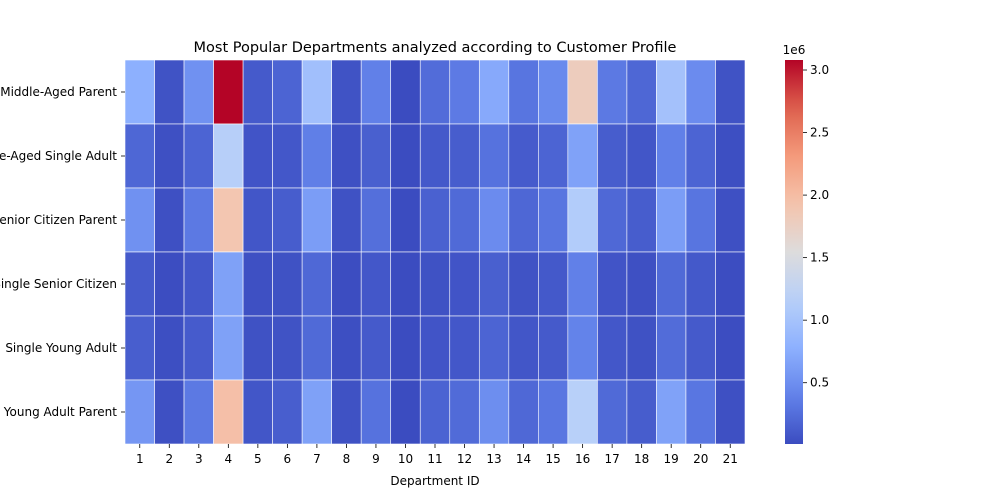 The image size is (1000, 500). What do you see at coordinates (434, 459) in the screenshot?
I see `x-tick-label: 11` at bounding box center [434, 459].